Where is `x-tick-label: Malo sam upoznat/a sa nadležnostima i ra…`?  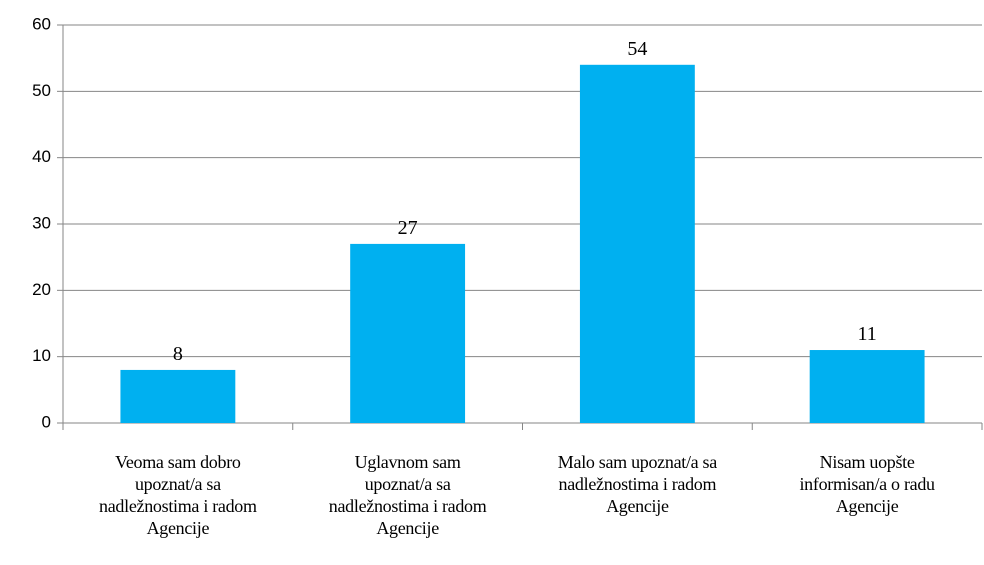 x-tick-label: Malo sam upoznat/a sa nadležnostima i ra… is located at coordinates (637, 484).